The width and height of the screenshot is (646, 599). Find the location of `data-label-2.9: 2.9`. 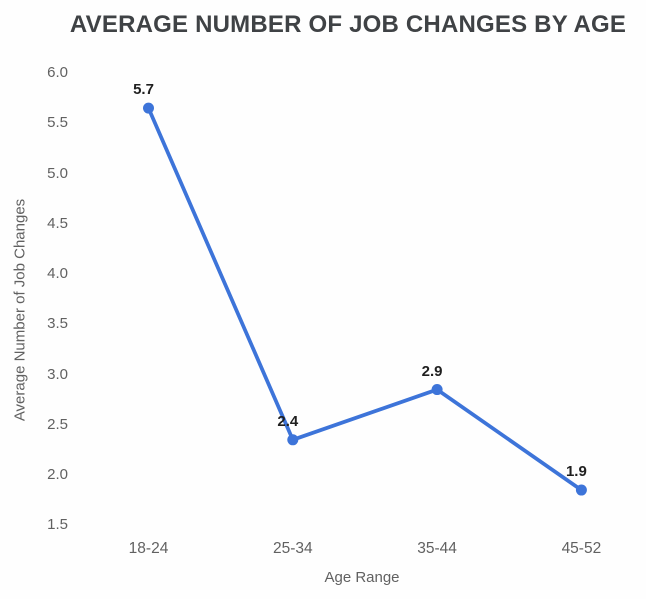

data-label-2.9: 2.9 is located at coordinates (432, 371).